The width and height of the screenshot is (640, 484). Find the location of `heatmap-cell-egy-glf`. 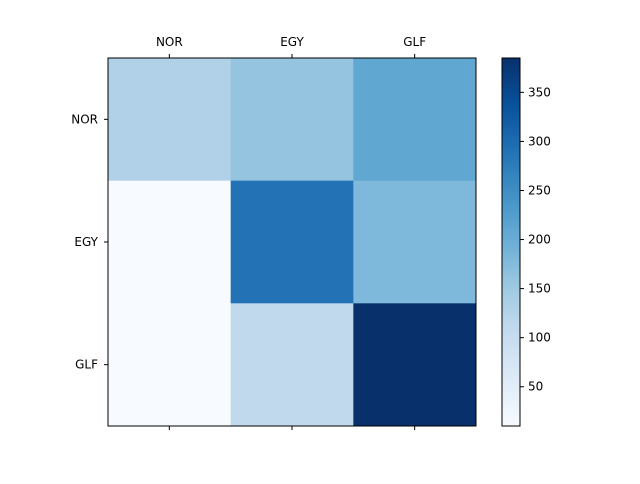

heatmap-cell-egy-glf is located at coordinates (415, 242).